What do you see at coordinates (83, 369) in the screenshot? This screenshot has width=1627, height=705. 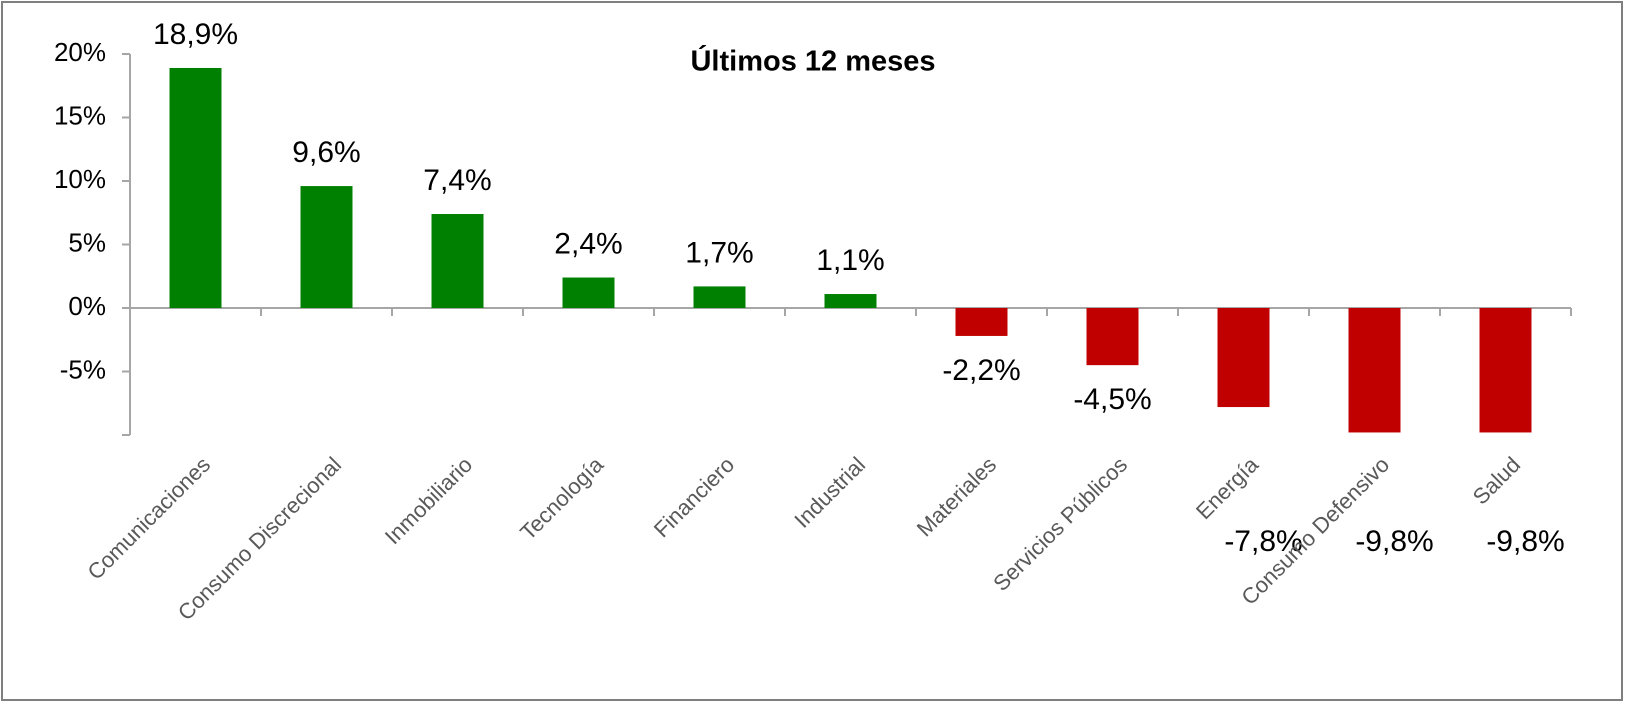 I see `y-tick-label: -5%` at bounding box center [83, 369].